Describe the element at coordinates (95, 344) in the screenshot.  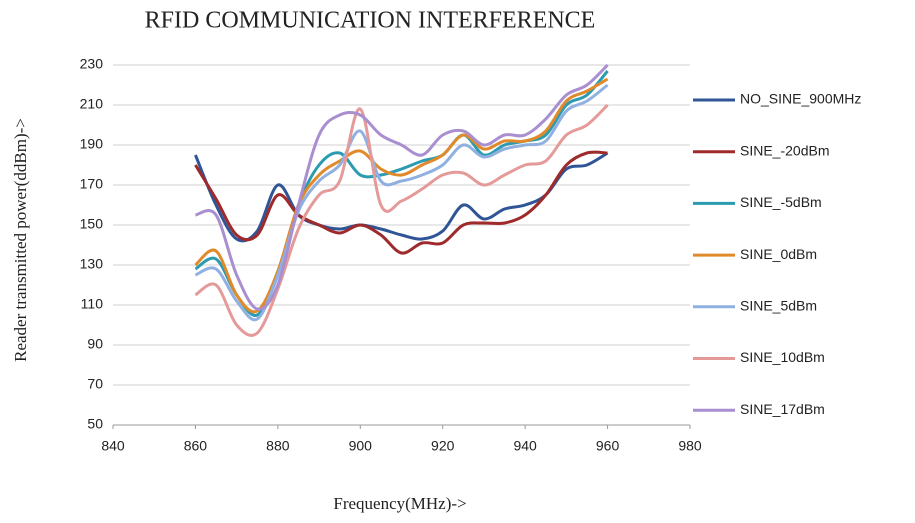
I see `y-tick-label: 90` at that location.